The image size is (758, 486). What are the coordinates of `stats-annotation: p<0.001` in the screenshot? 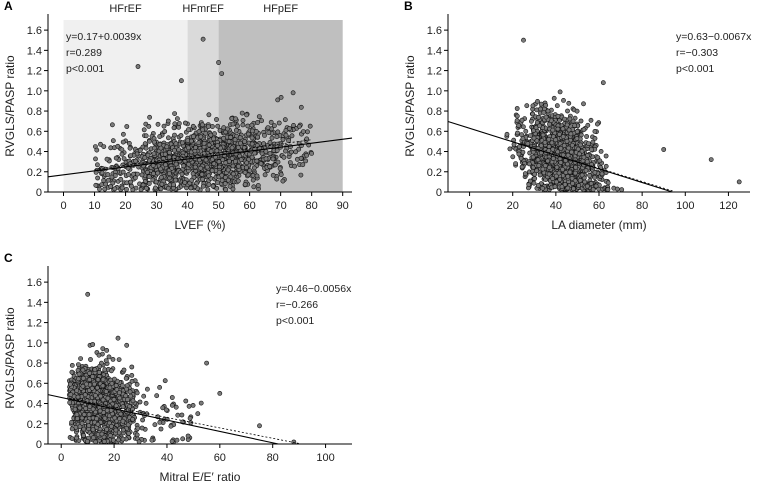 It's located at (695, 69).